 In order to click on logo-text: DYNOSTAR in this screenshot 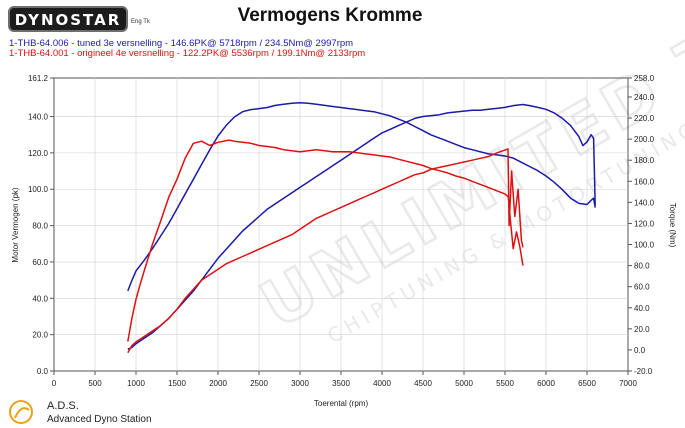, I will do `click(68, 20)`.